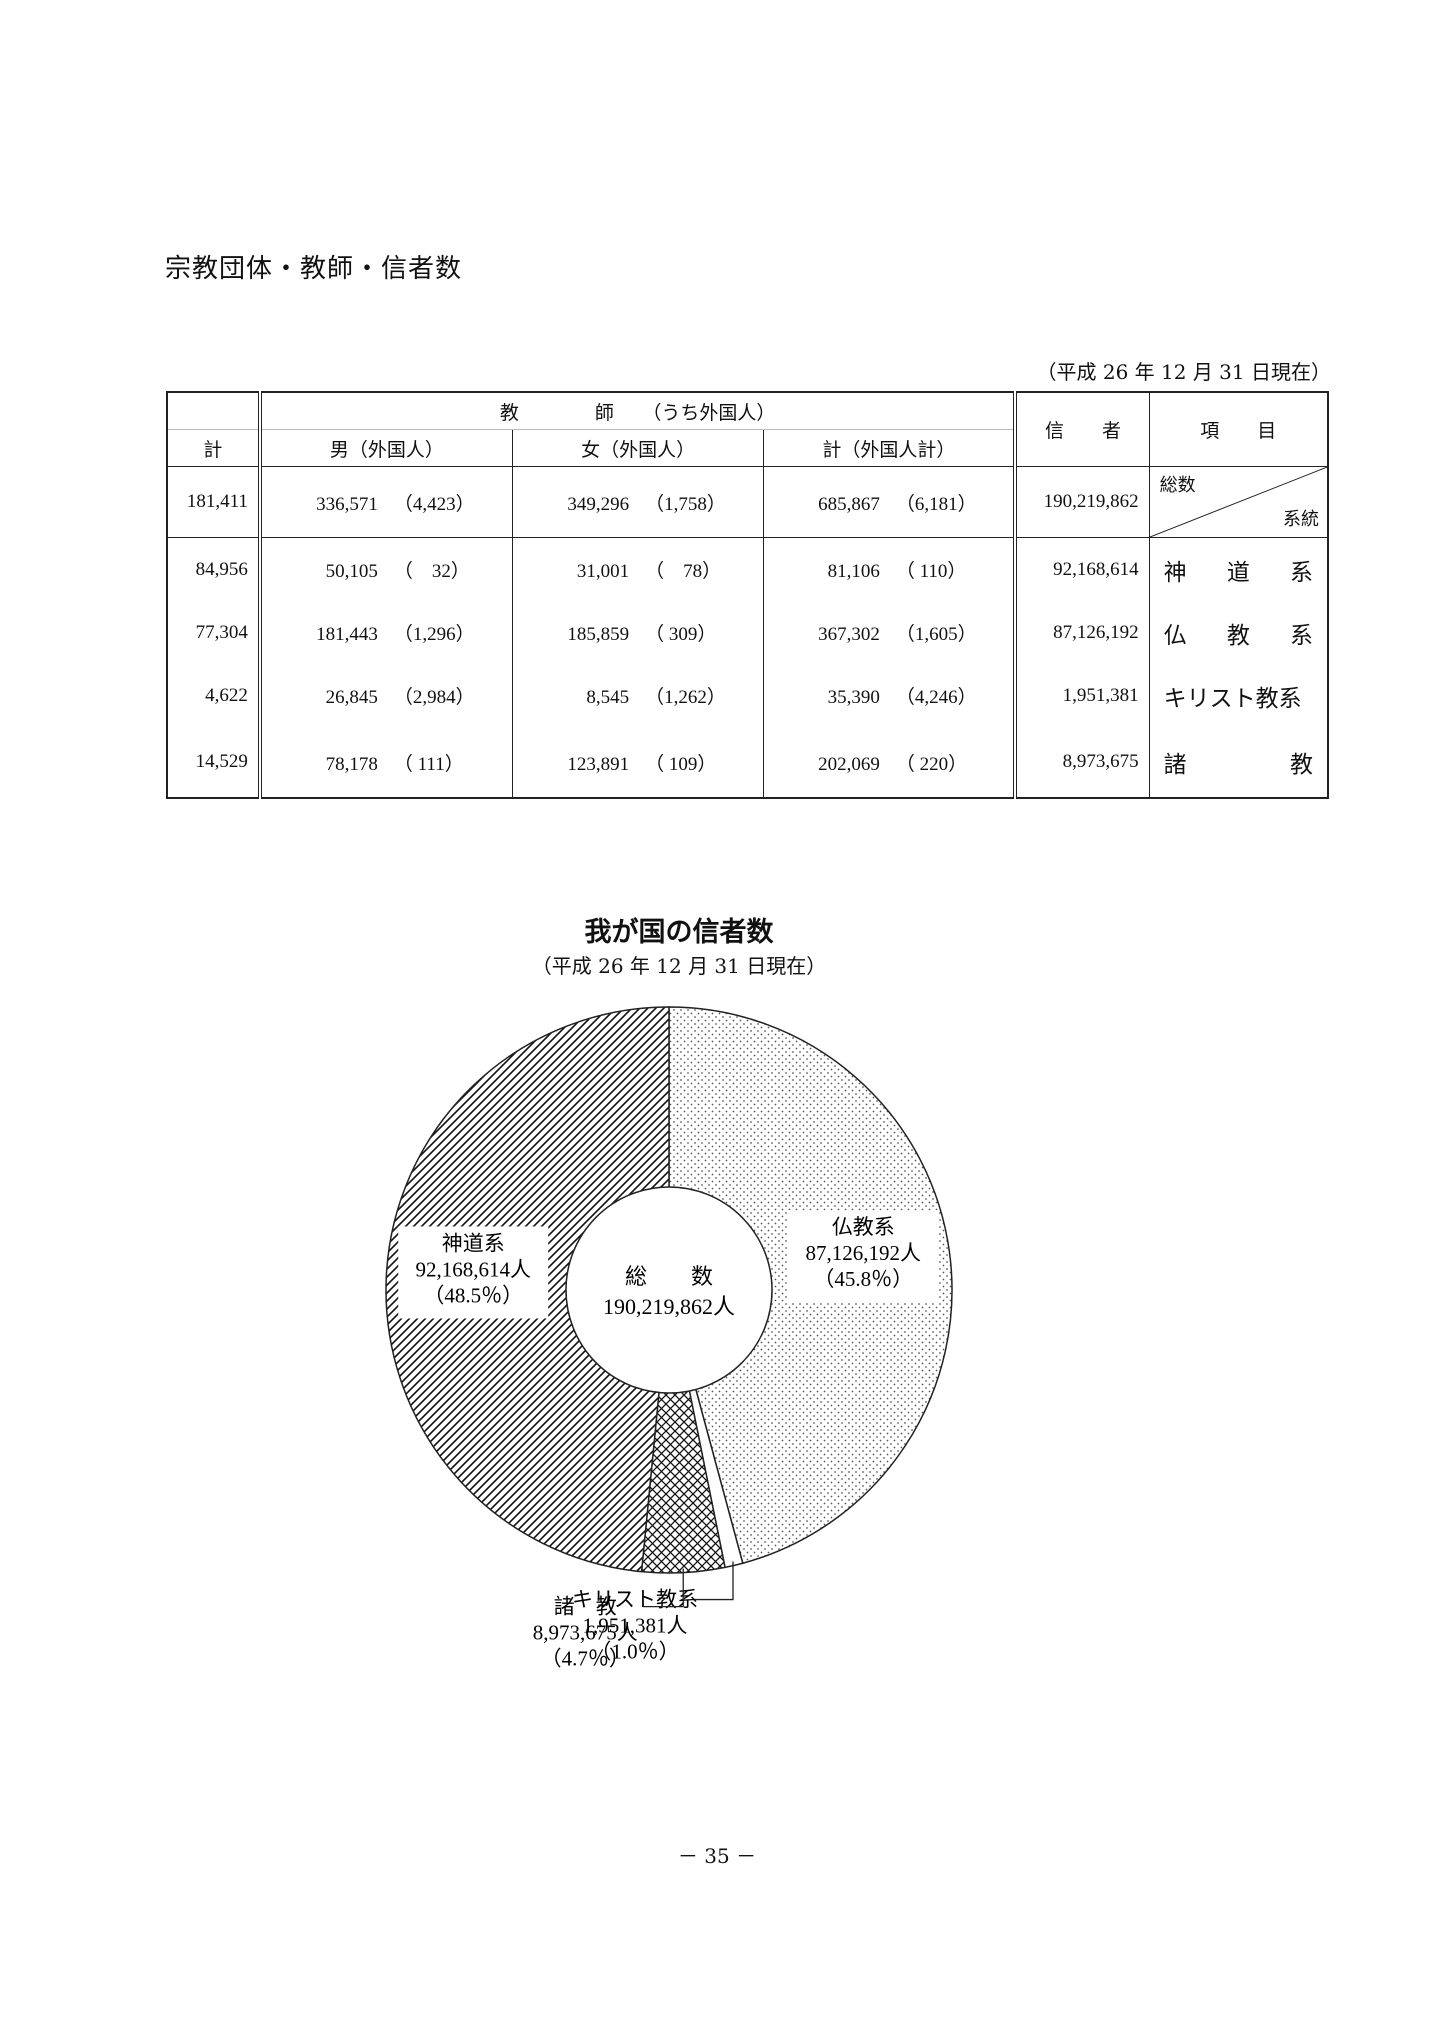 The height and width of the screenshot is (2024, 1434). Describe the element at coordinates (214, 411) in the screenshot. I see `header-blank` at that location.